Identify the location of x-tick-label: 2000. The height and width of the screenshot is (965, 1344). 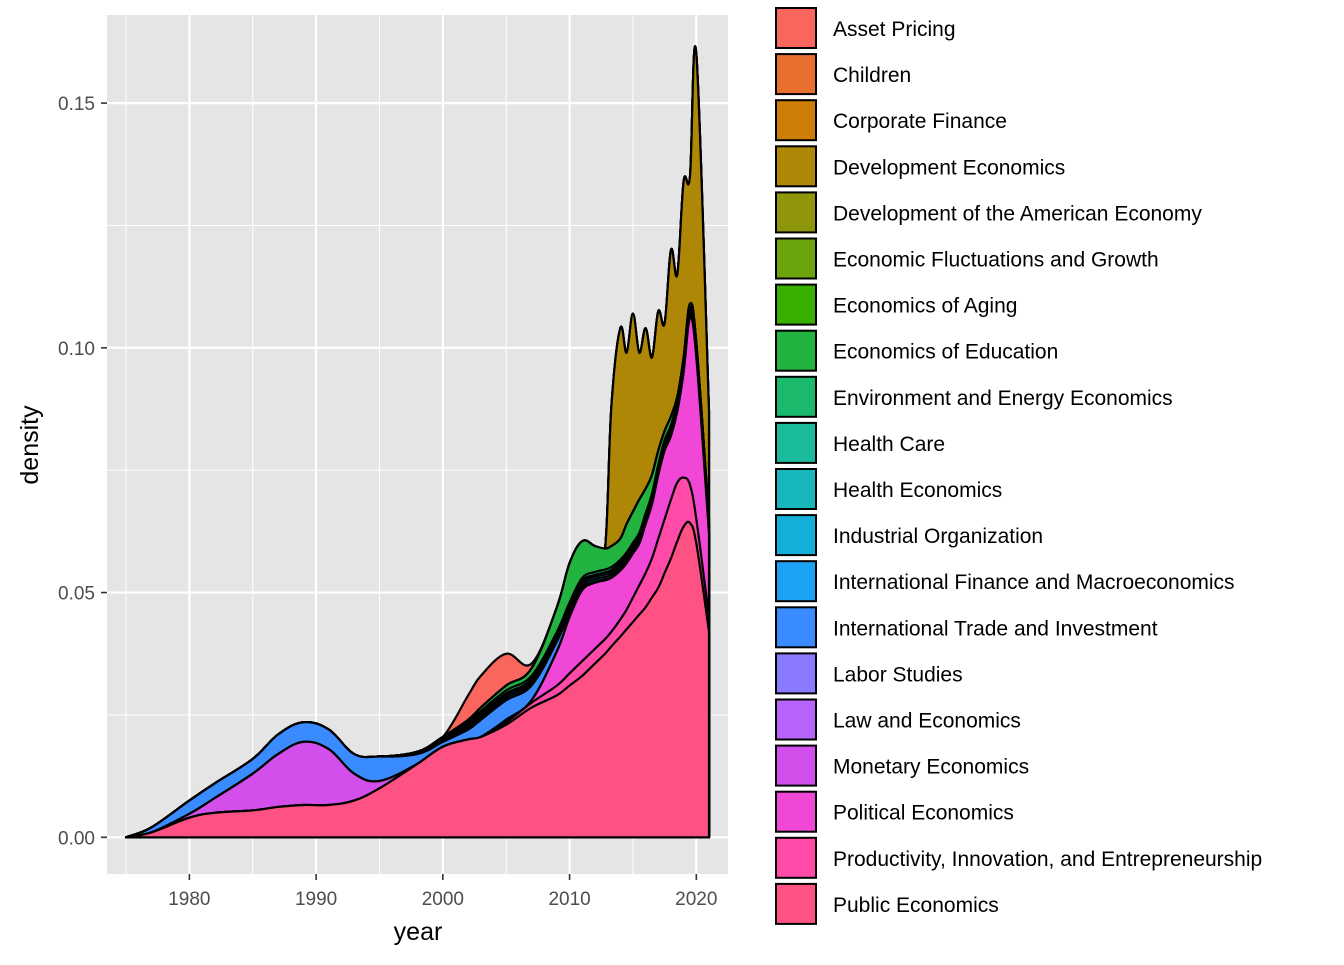
(443, 899).